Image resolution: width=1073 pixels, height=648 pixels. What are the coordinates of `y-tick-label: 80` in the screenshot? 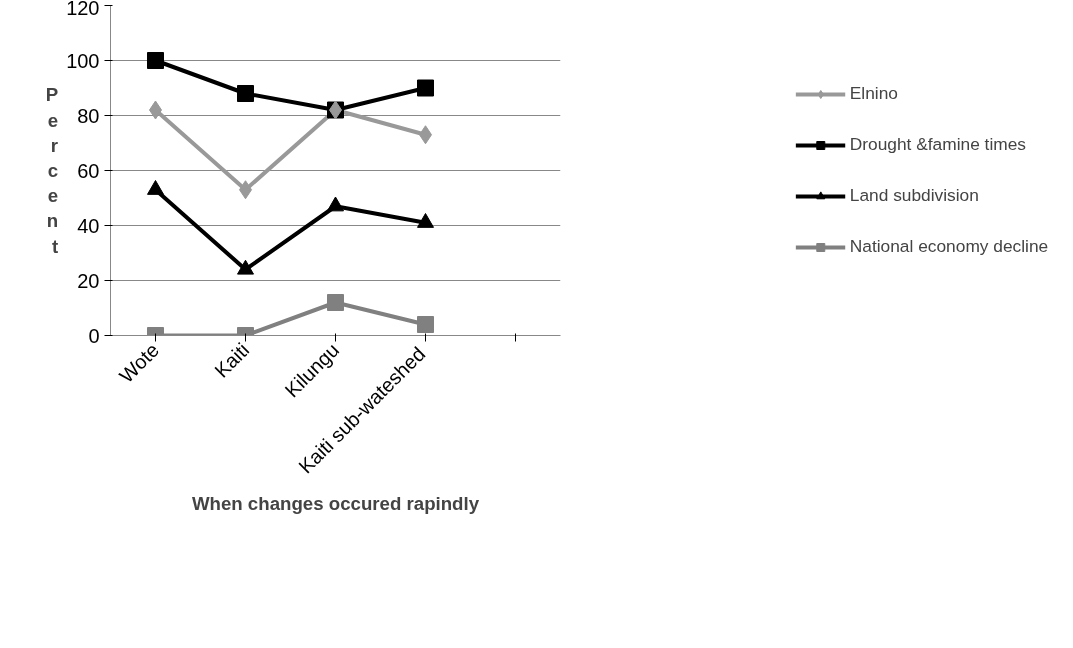 It's located at (88, 115).